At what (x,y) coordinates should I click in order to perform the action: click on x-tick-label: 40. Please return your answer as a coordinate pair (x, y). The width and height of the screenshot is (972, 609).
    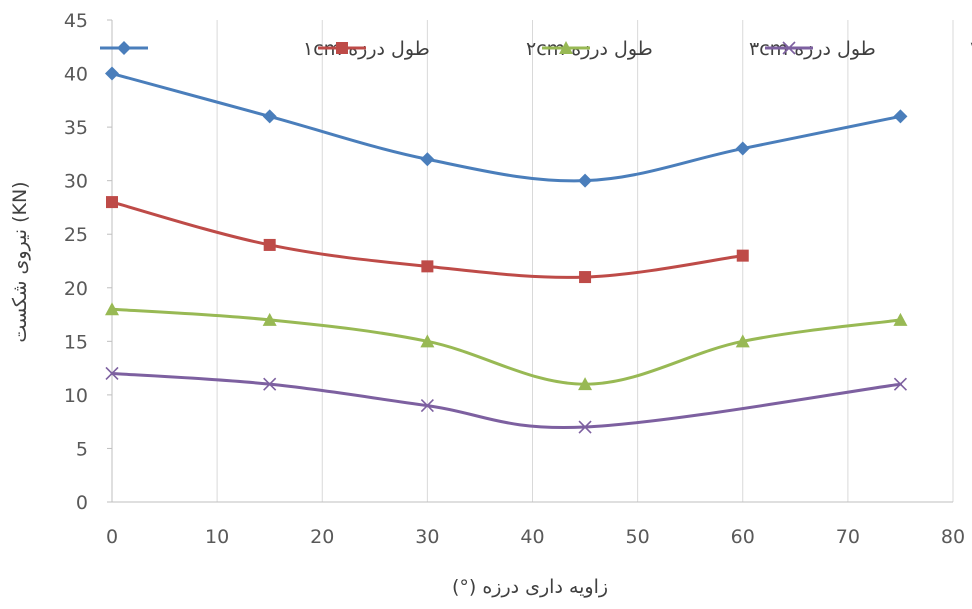
    Looking at the image, I should click on (532, 537).